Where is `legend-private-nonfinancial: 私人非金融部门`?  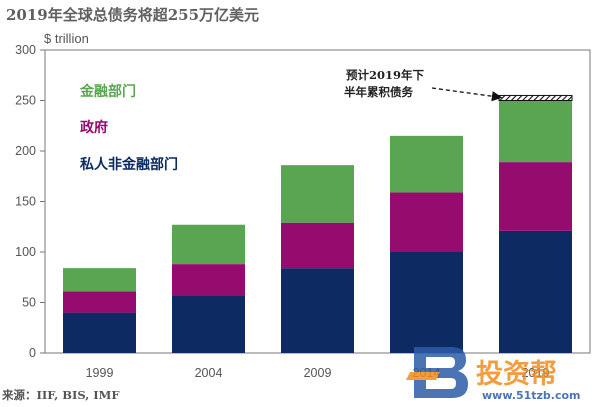 legend-private-nonfinancial: 私人非金融部门 is located at coordinates (129, 164).